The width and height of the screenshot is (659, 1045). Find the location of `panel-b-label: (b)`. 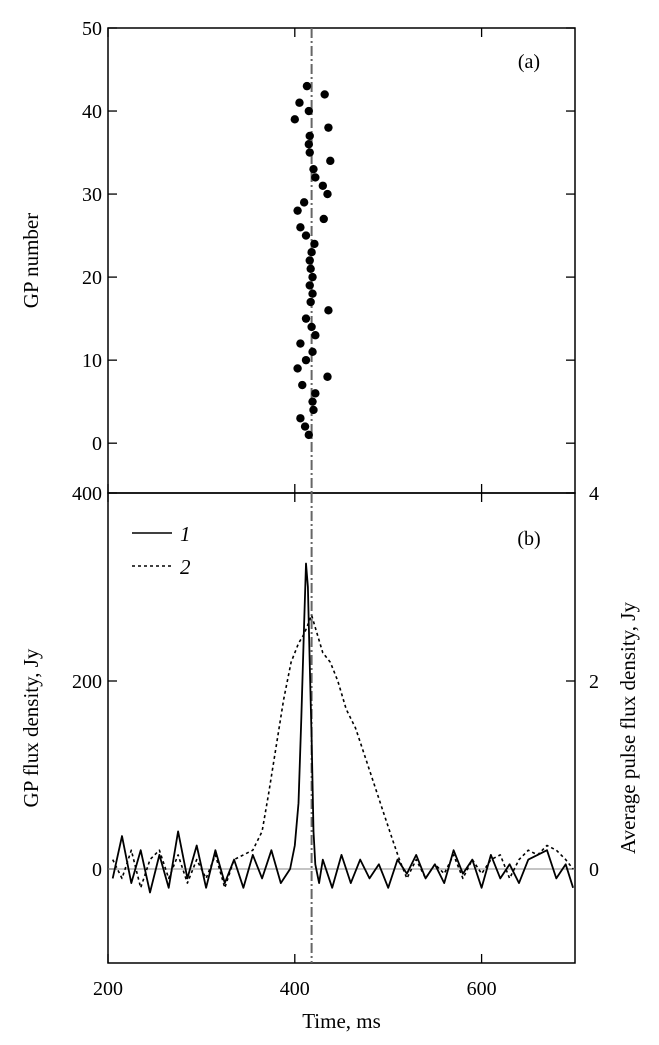

panel-b-label: (b) is located at coordinates (528, 539).